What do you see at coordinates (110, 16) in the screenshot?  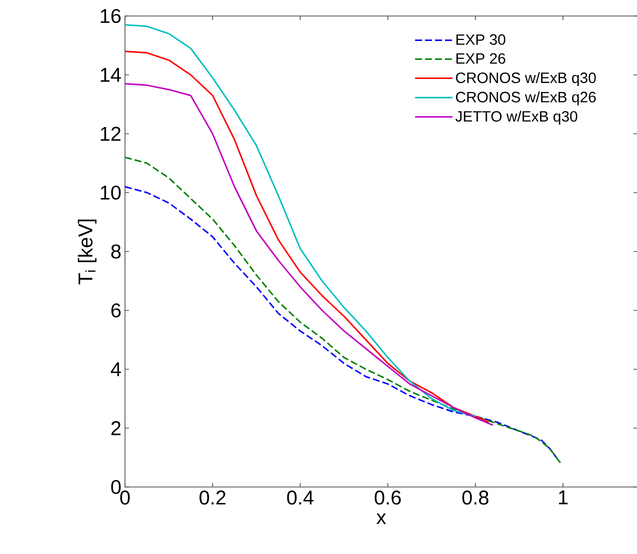 I see `y-tick-label: 16` at bounding box center [110, 16].